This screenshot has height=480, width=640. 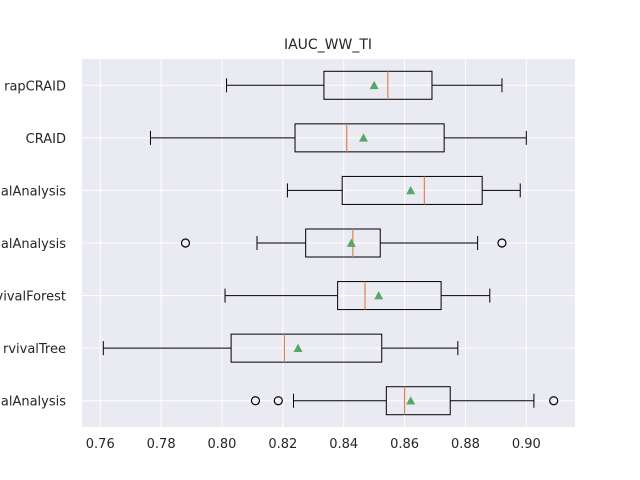 I want to click on x-tick-label: 0.84, so click(x=343, y=444).